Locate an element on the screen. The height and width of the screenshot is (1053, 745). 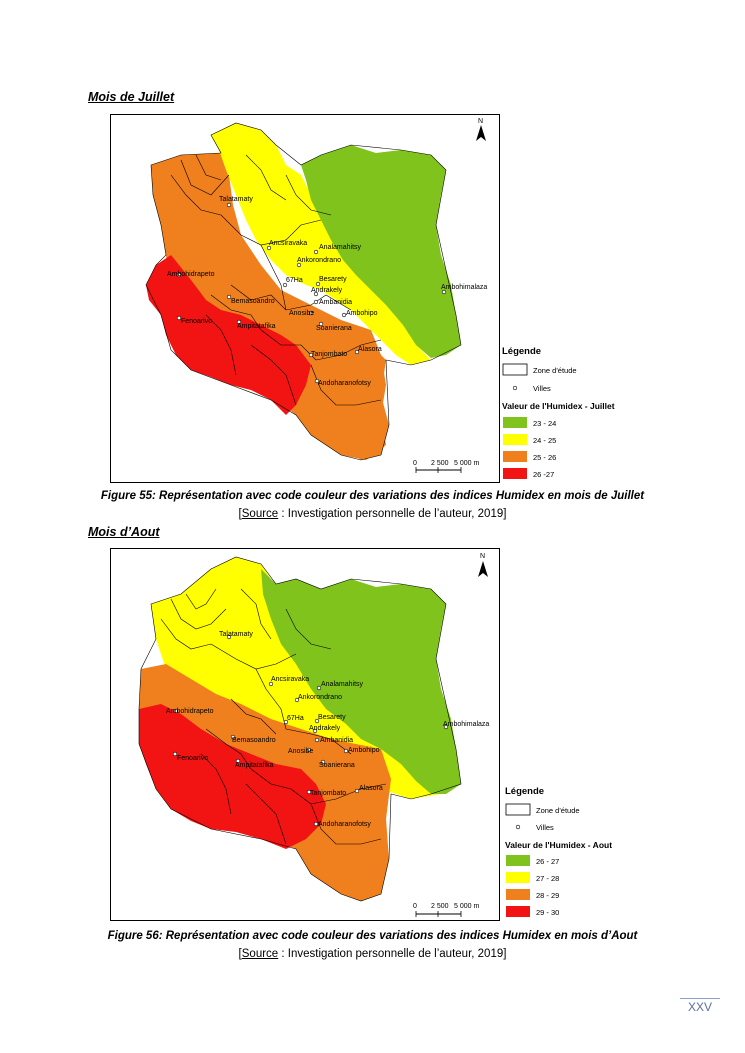
zone-red is located at coordinates (228, 335).